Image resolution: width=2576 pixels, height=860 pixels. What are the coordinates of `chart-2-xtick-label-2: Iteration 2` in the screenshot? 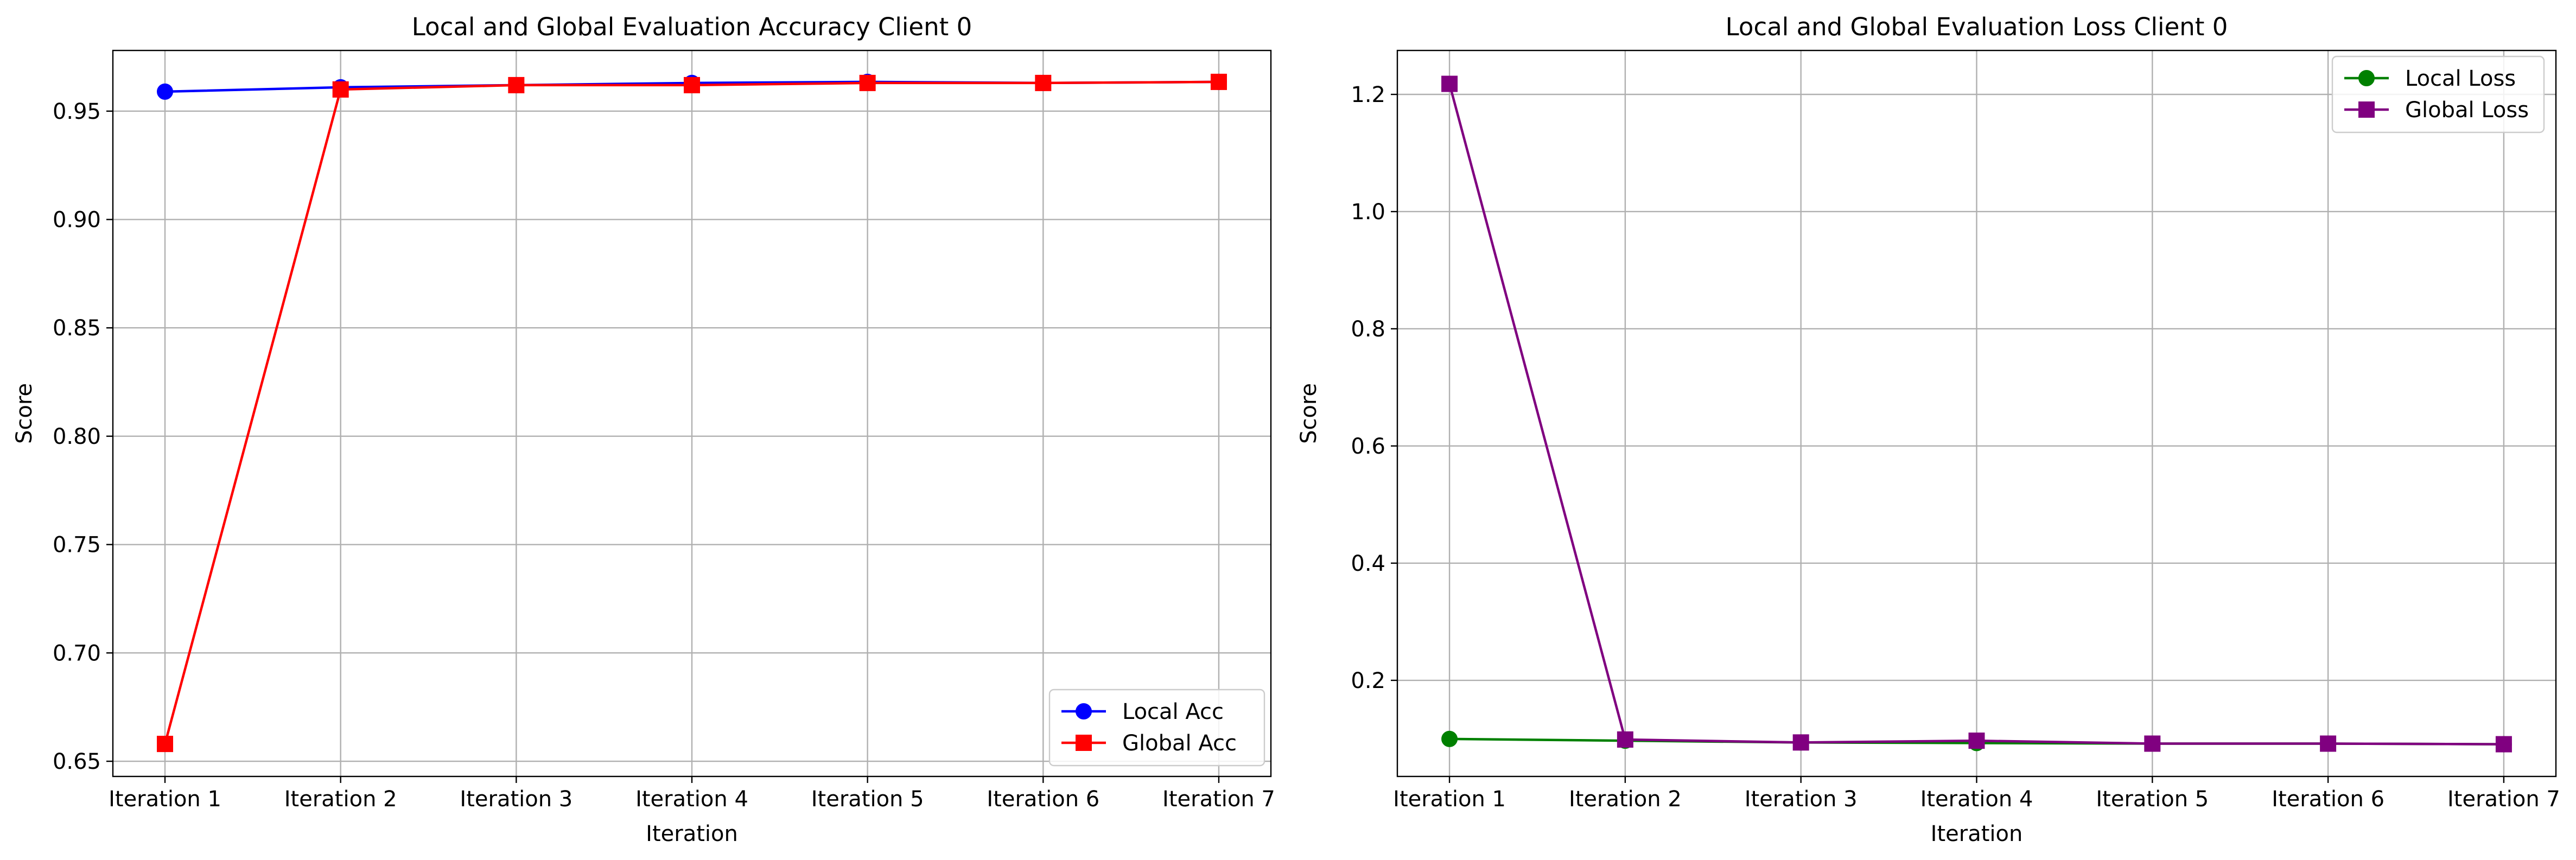 It's located at (1626, 799).